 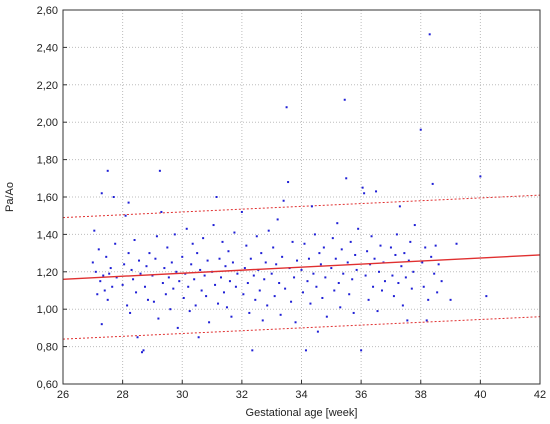 I want to click on y-tick-label: 0,80, so click(x=47, y=348).